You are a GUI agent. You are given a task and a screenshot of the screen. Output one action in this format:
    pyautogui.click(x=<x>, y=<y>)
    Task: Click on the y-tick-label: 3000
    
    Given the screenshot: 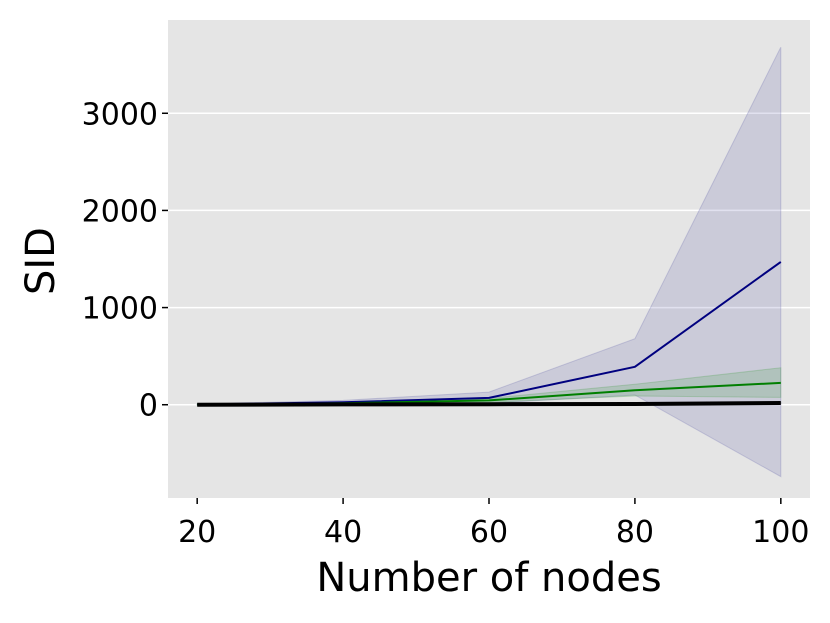 What is the action you would take?
    pyautogui.click(x=120, y=114)
    